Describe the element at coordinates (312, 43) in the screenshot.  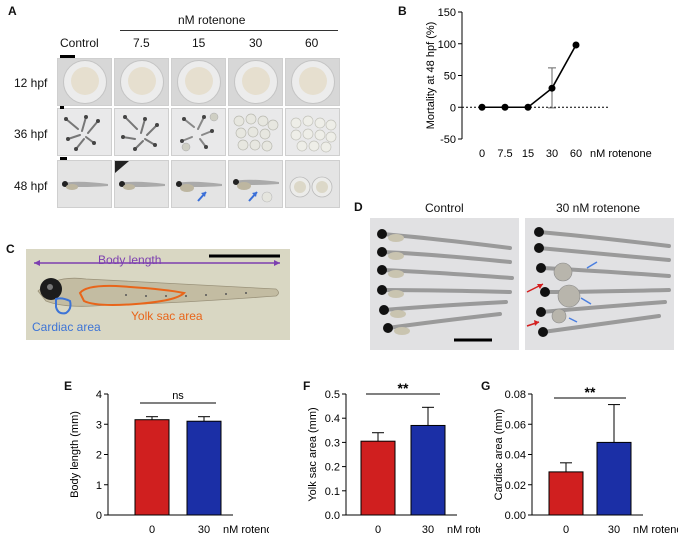
I see `column-label-60: 60` at that location.